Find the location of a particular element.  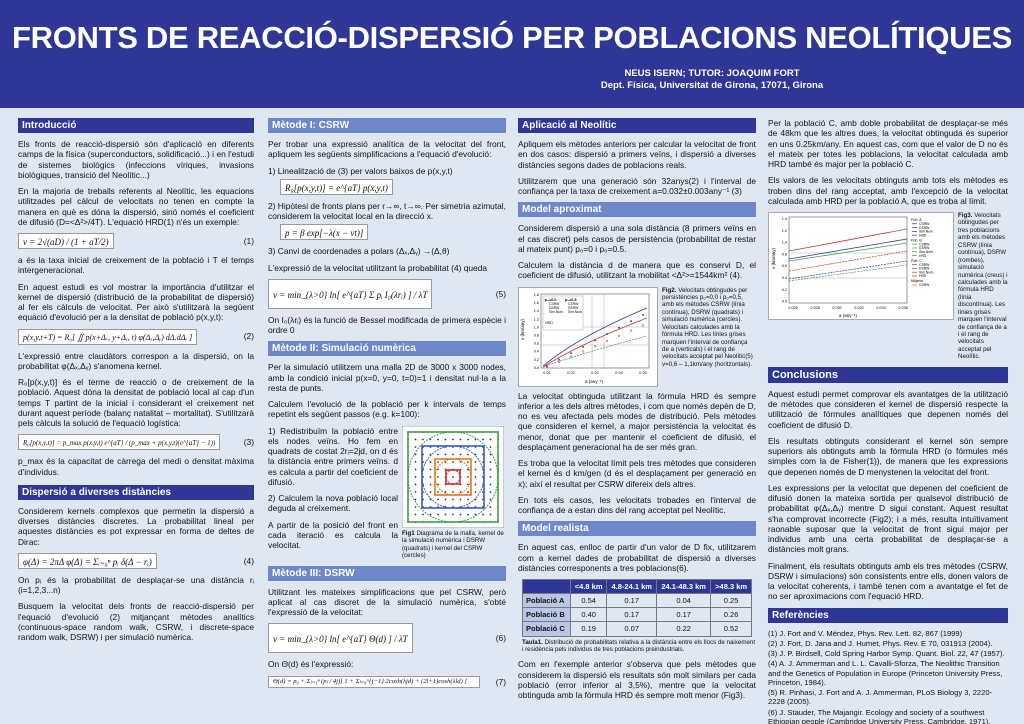

chart2-ytick: 0.0 is located at coordinates (536, 367).